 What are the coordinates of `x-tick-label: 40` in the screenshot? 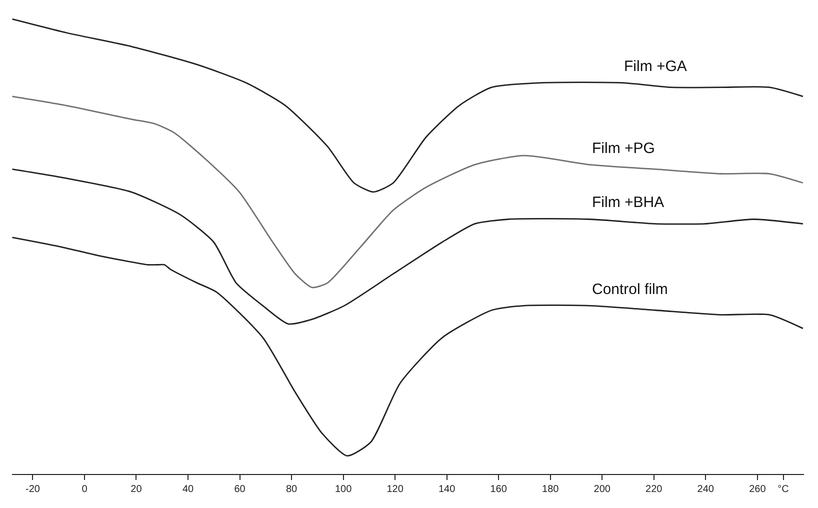 It's located at (188, 489).